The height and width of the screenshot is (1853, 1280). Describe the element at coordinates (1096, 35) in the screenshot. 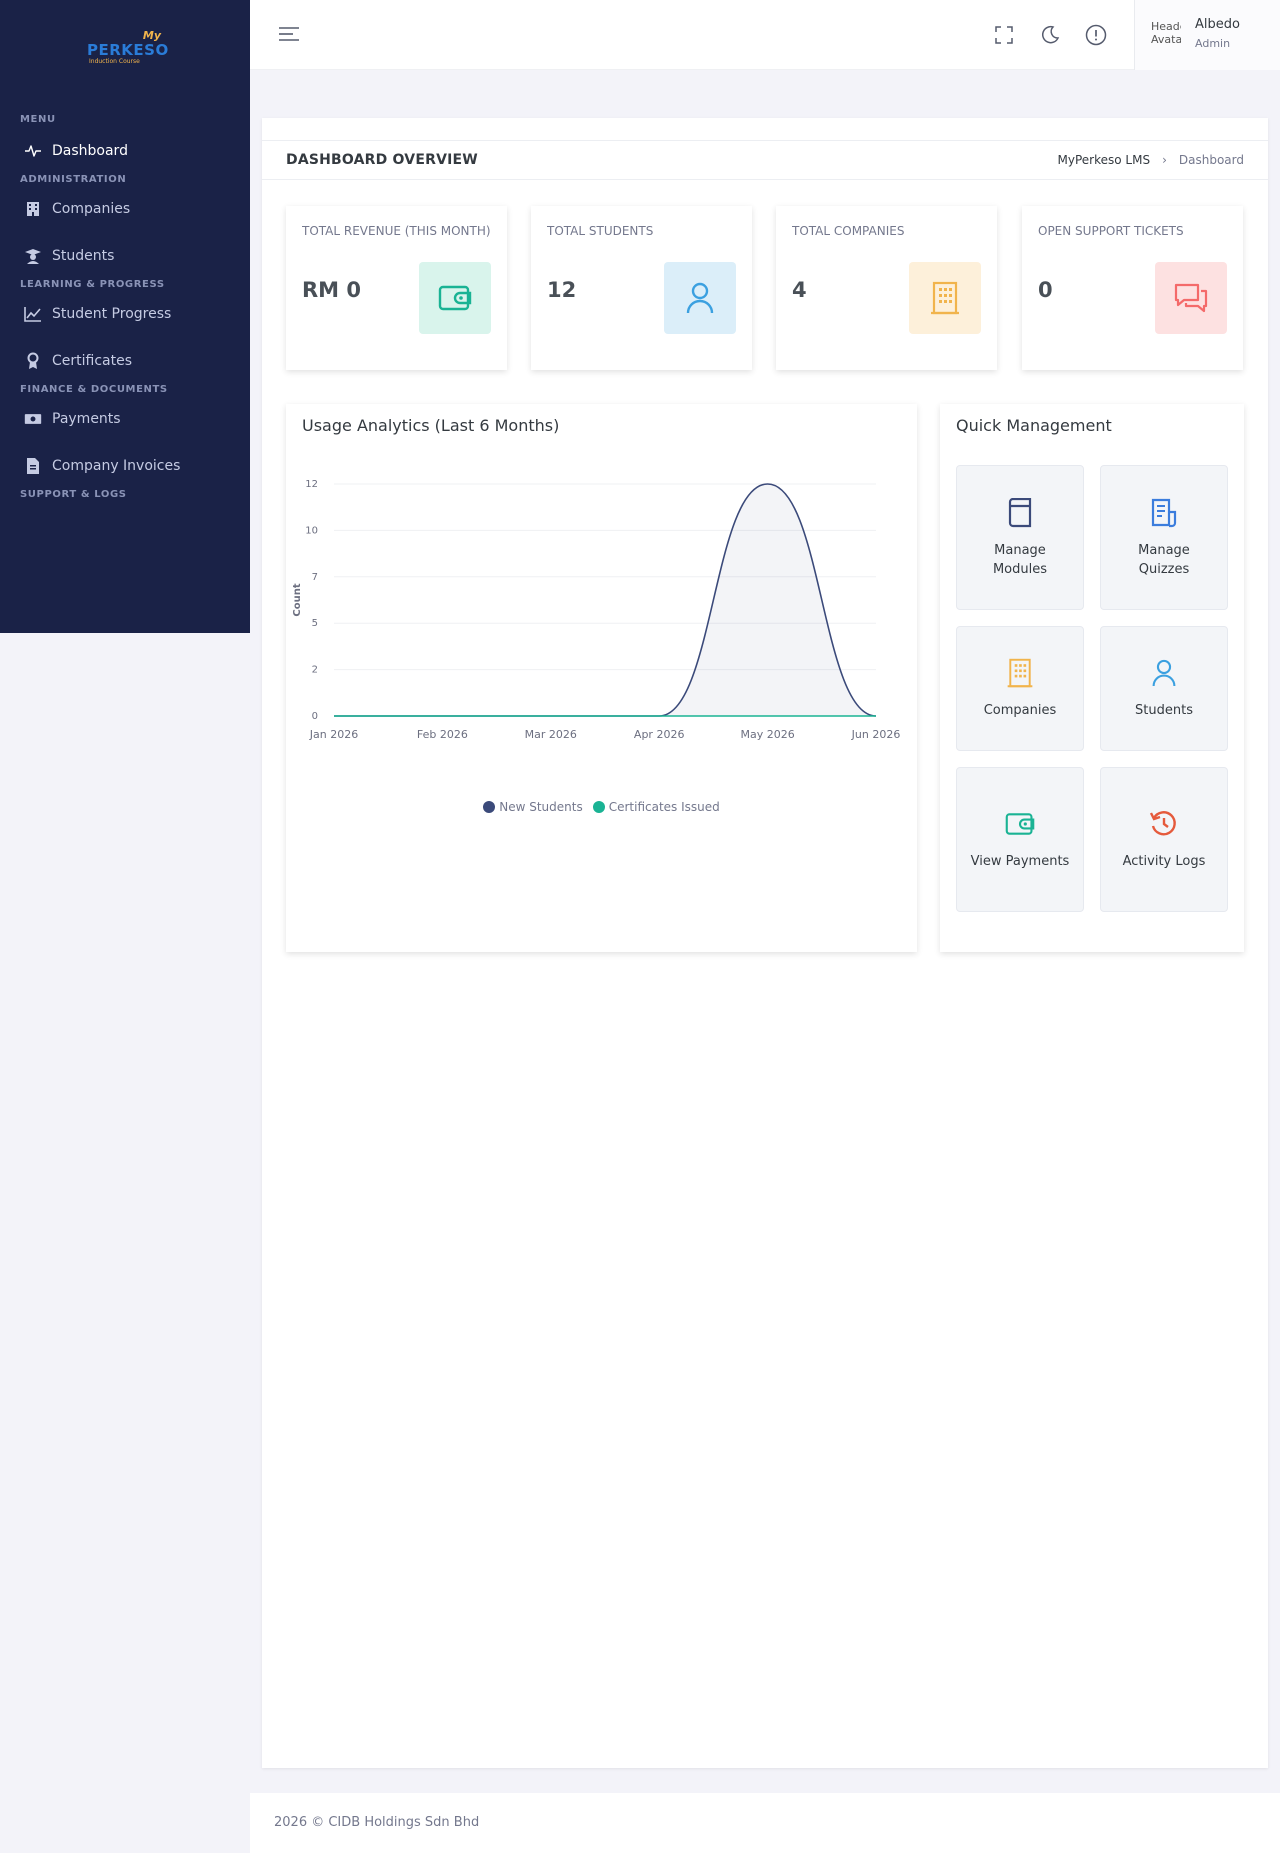

I see `alert-icon` at that location.